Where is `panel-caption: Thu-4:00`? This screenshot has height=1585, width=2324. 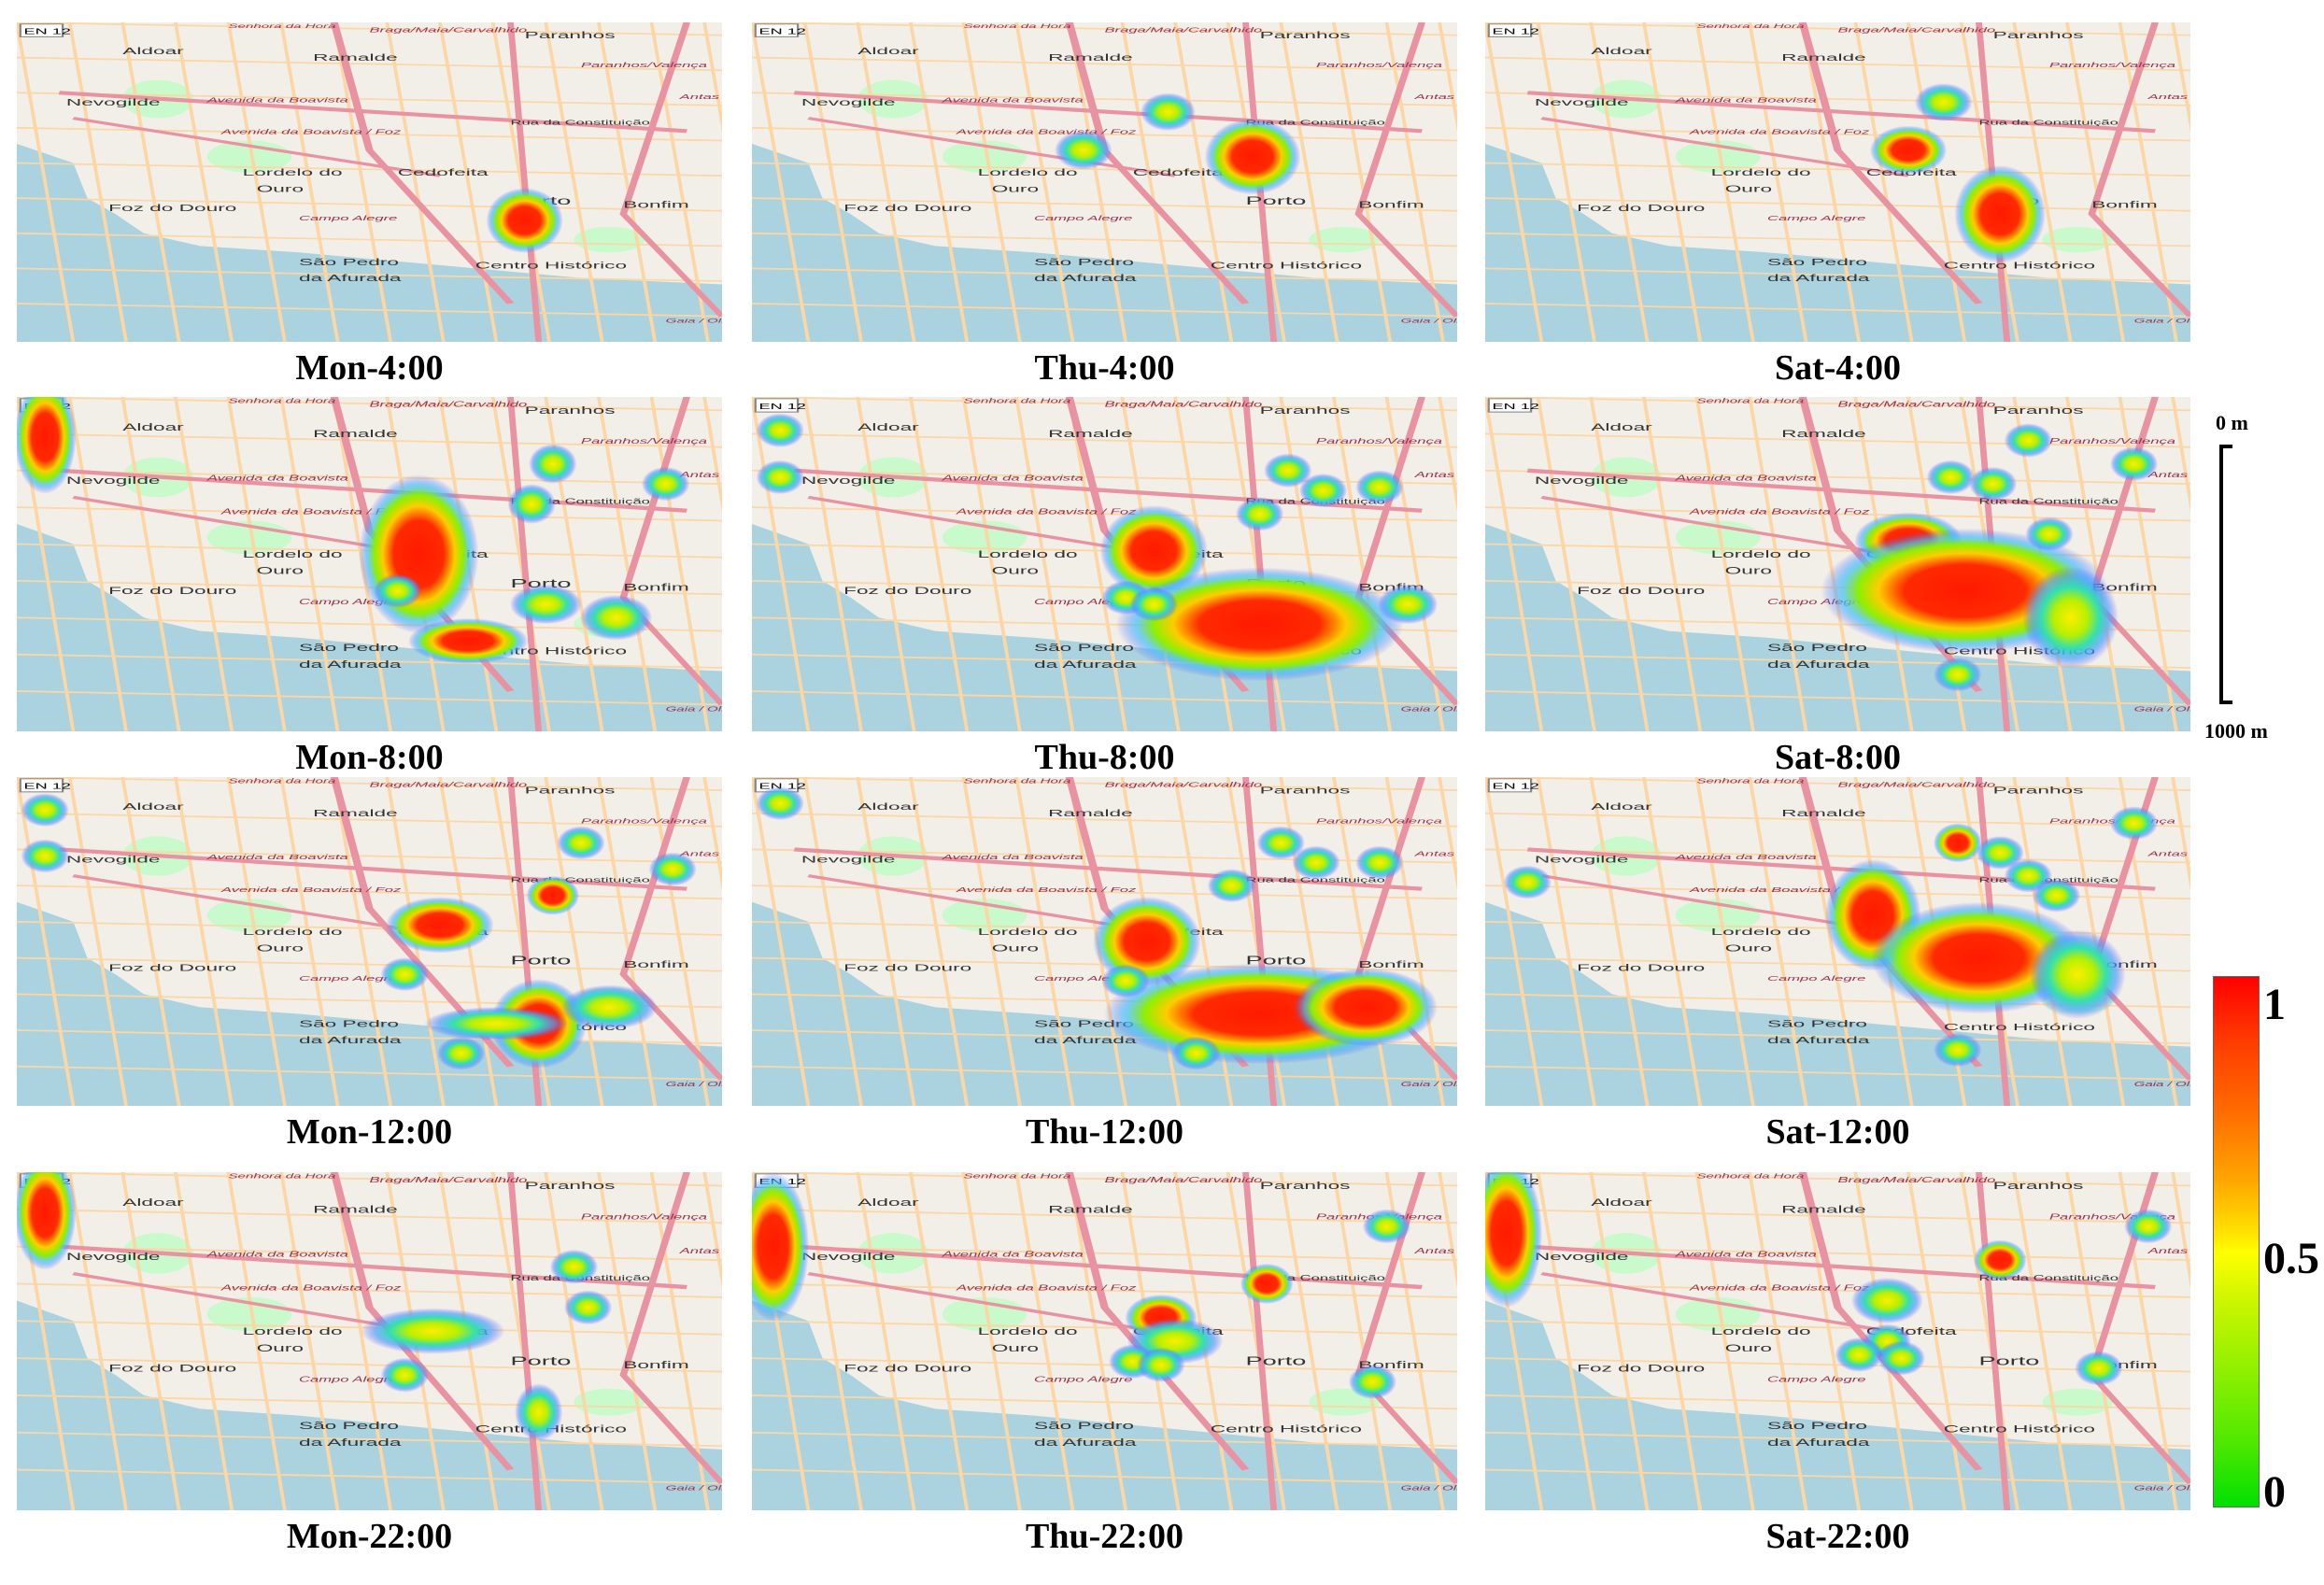 panel-caption: Thu-4:00 is located at coordinates (1104, 368).